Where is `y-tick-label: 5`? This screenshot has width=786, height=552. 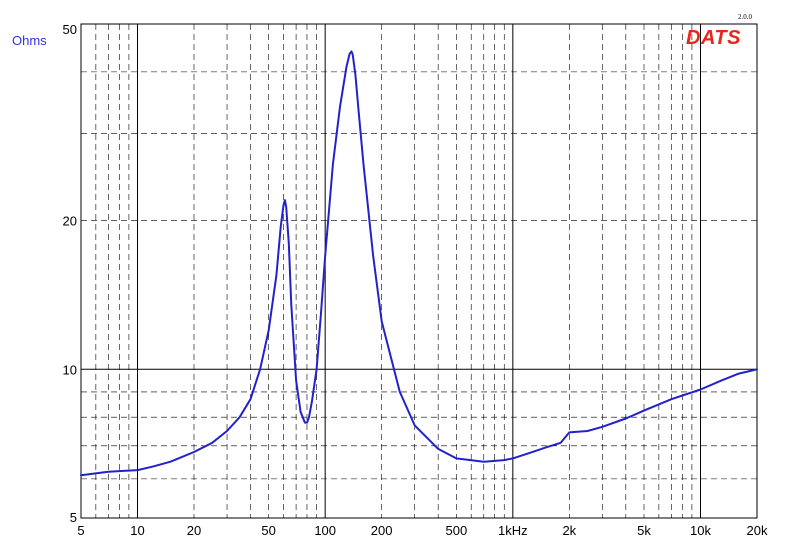 y-tick-label: 5 is located at coordinates (73, 517).